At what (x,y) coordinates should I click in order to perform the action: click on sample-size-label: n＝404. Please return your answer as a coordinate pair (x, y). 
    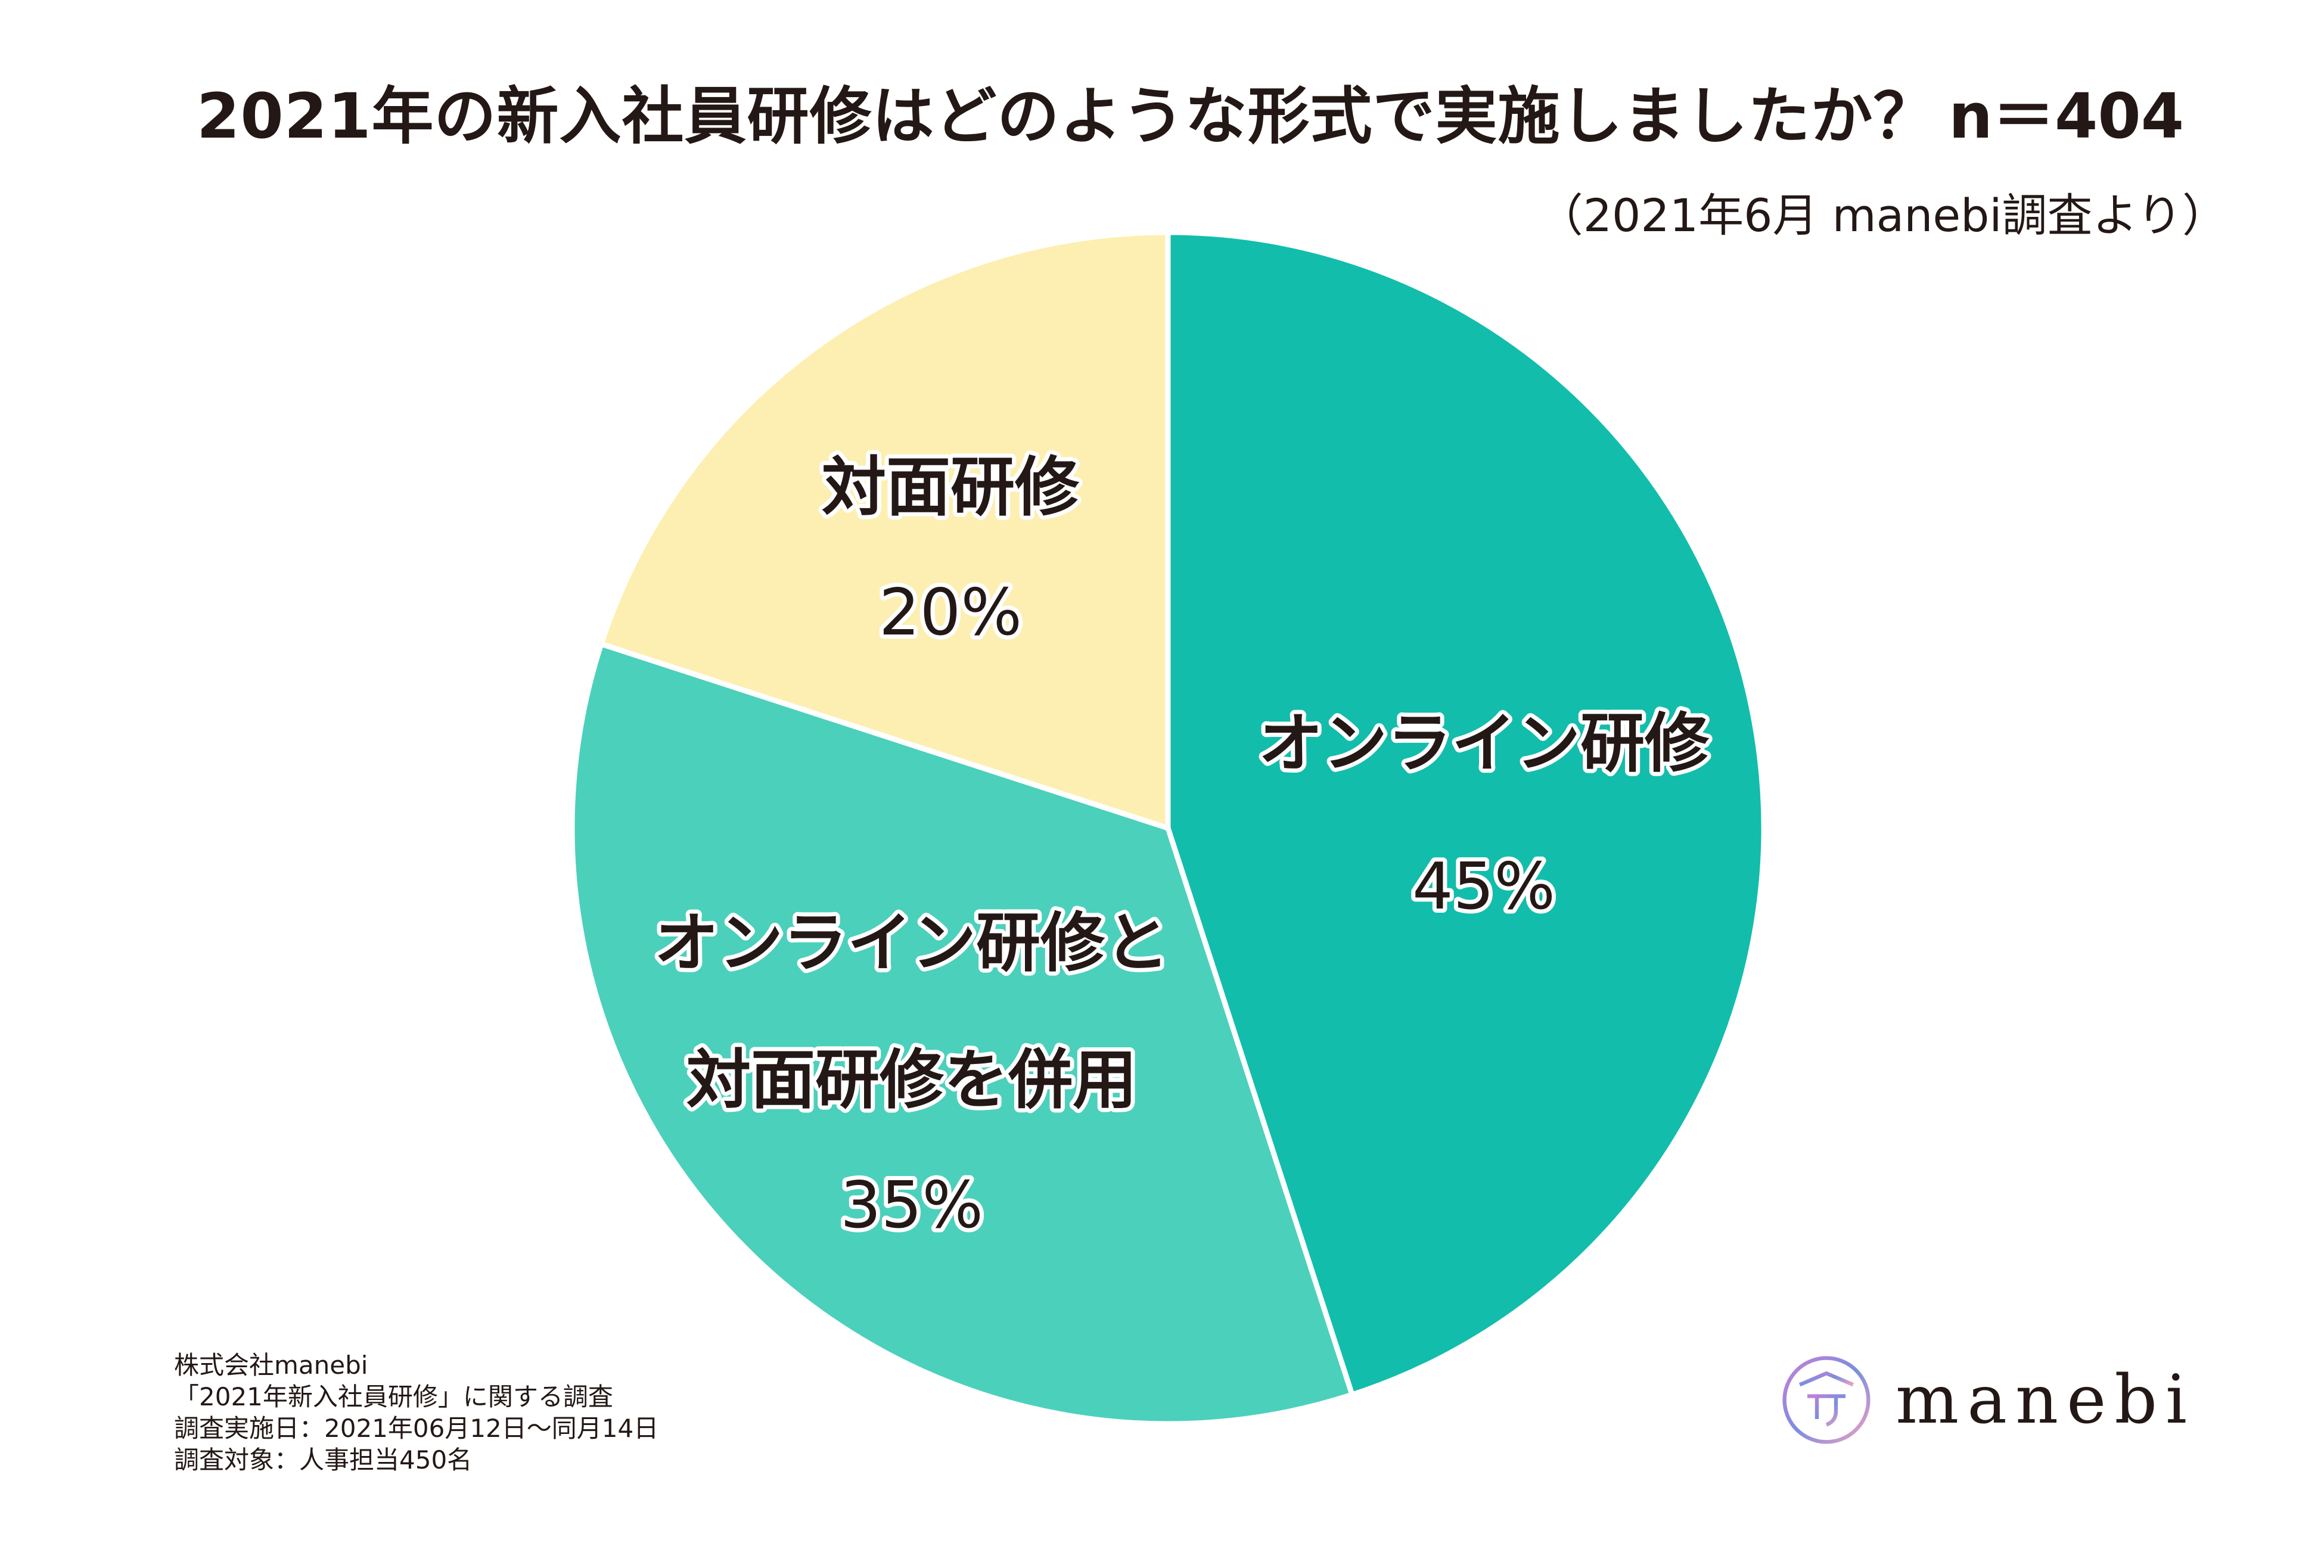
    Looking at the image, I should click on (2067, 116).